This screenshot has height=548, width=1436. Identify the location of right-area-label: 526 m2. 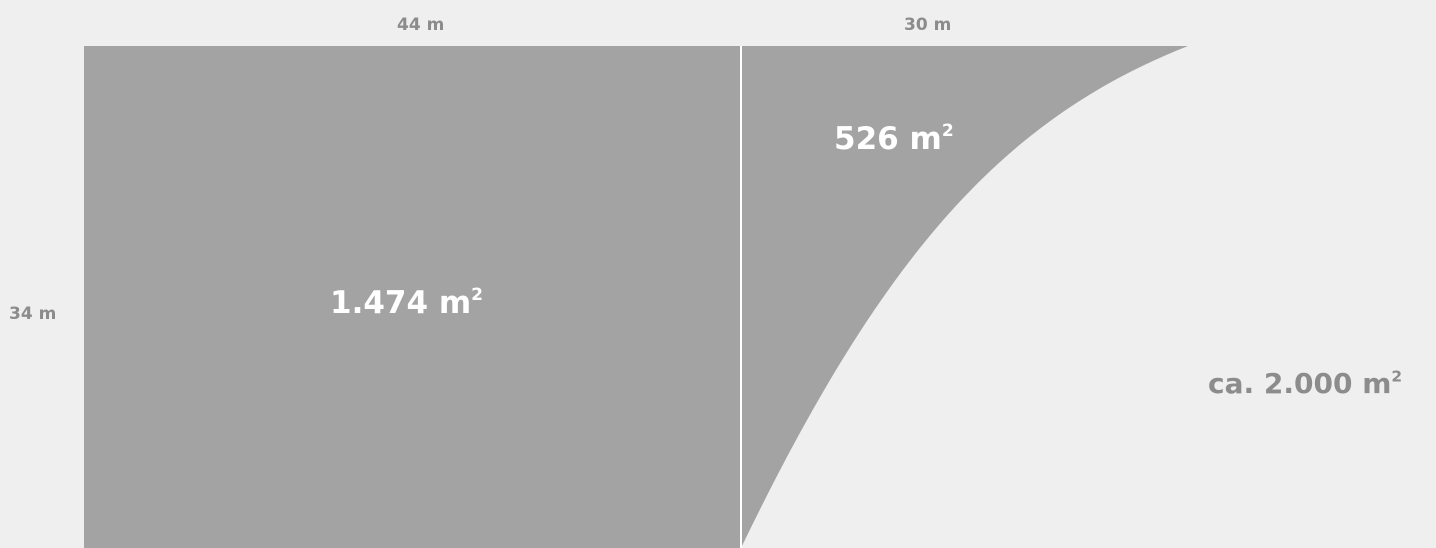
(894, 139).